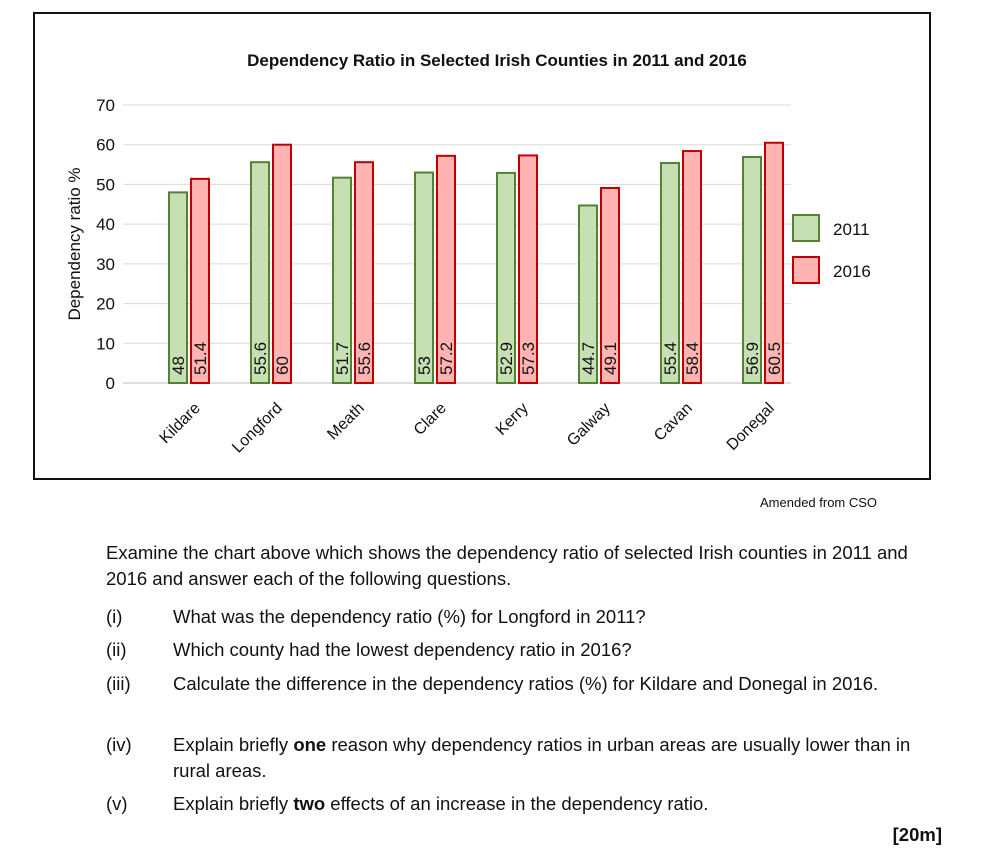  What do you see at coordinates (110, 383) in the screenshot?
I see `y-tick-label: 0` at bounding box center [110, 383].